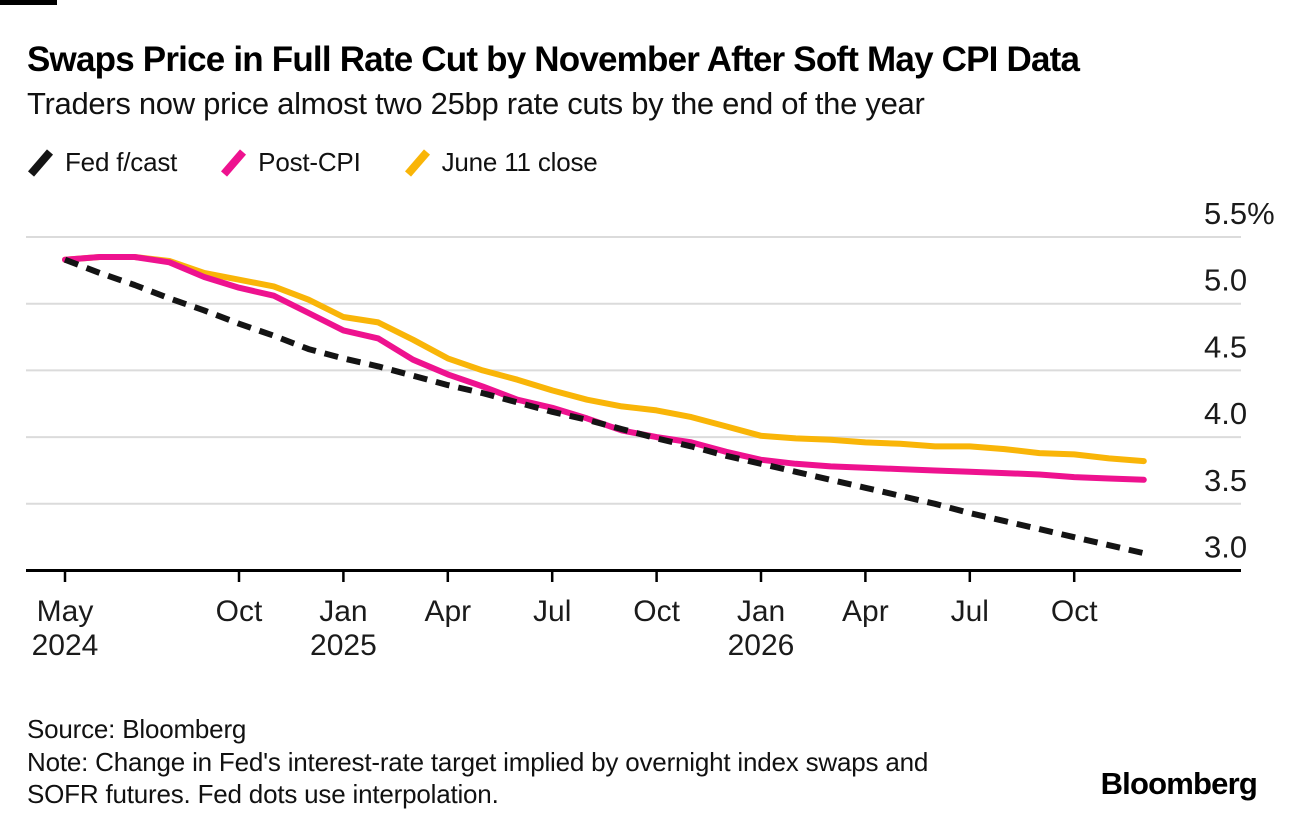 This screenshot has width=1296, height=828. Describe the element at coordinates (761, 645) in the screenshot. I see `x-axis-year-label: 2026` at that location.